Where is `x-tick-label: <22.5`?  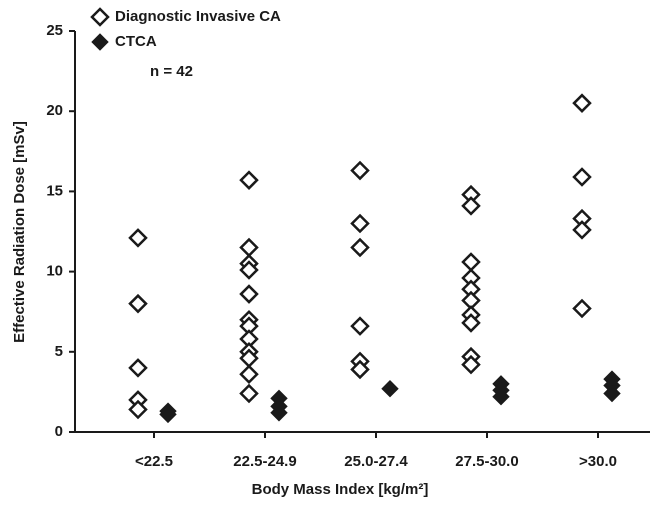 x-tick-label: <22.5 is located at coordinates (154, 461).